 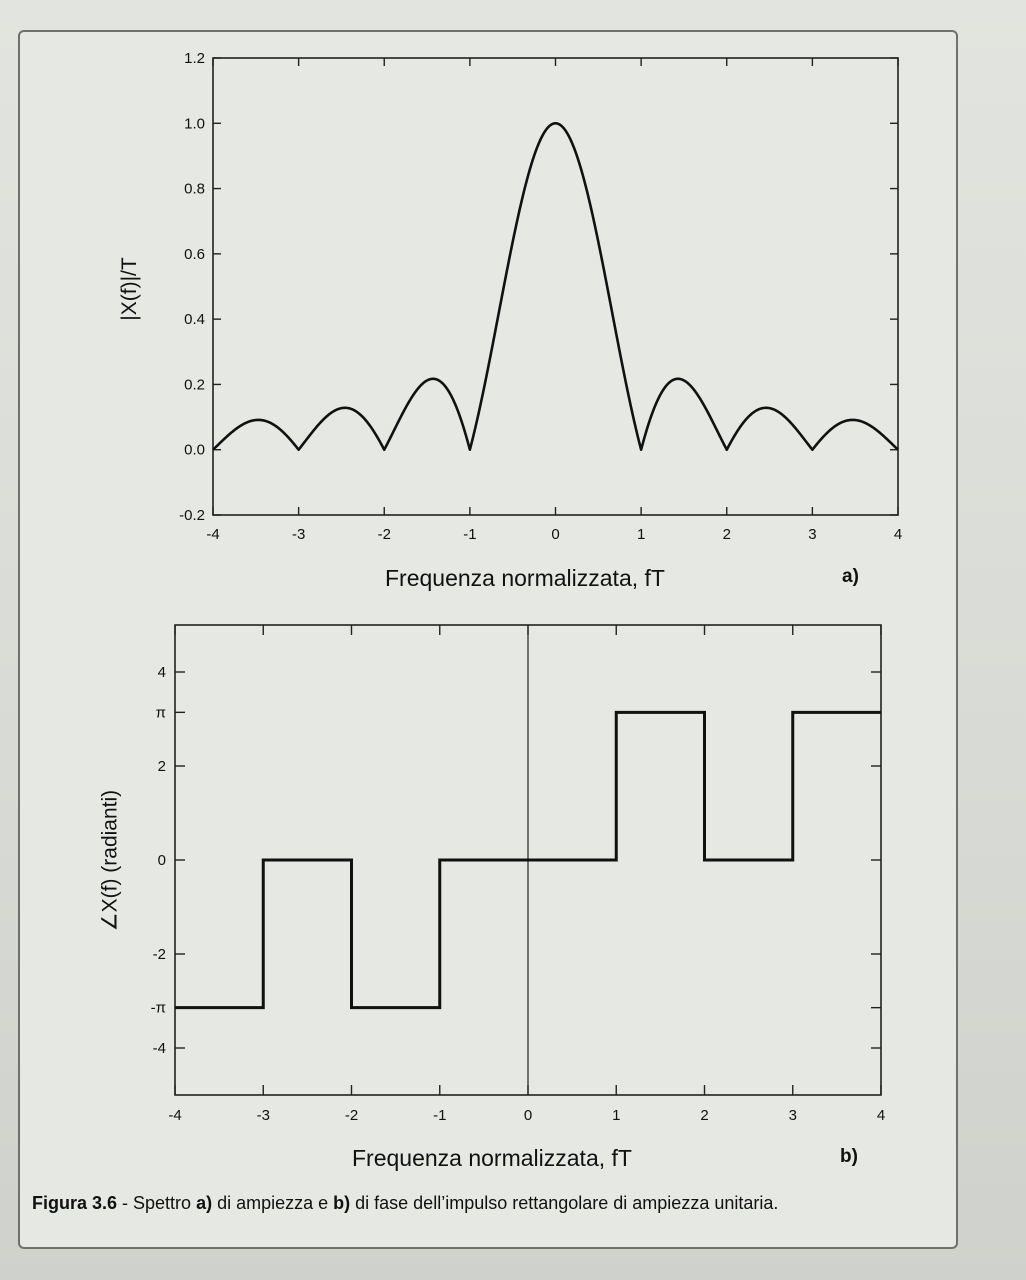 I want to click on y-tick-label: -4, so click(x=159, y=1048).